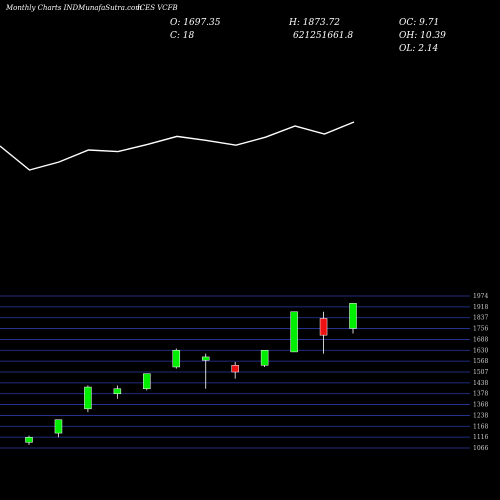 The image size is (500, 500). Describe the element at coordinates (323, 36) in the screenshot. I see `volume-value: 621251661.8` at that location.